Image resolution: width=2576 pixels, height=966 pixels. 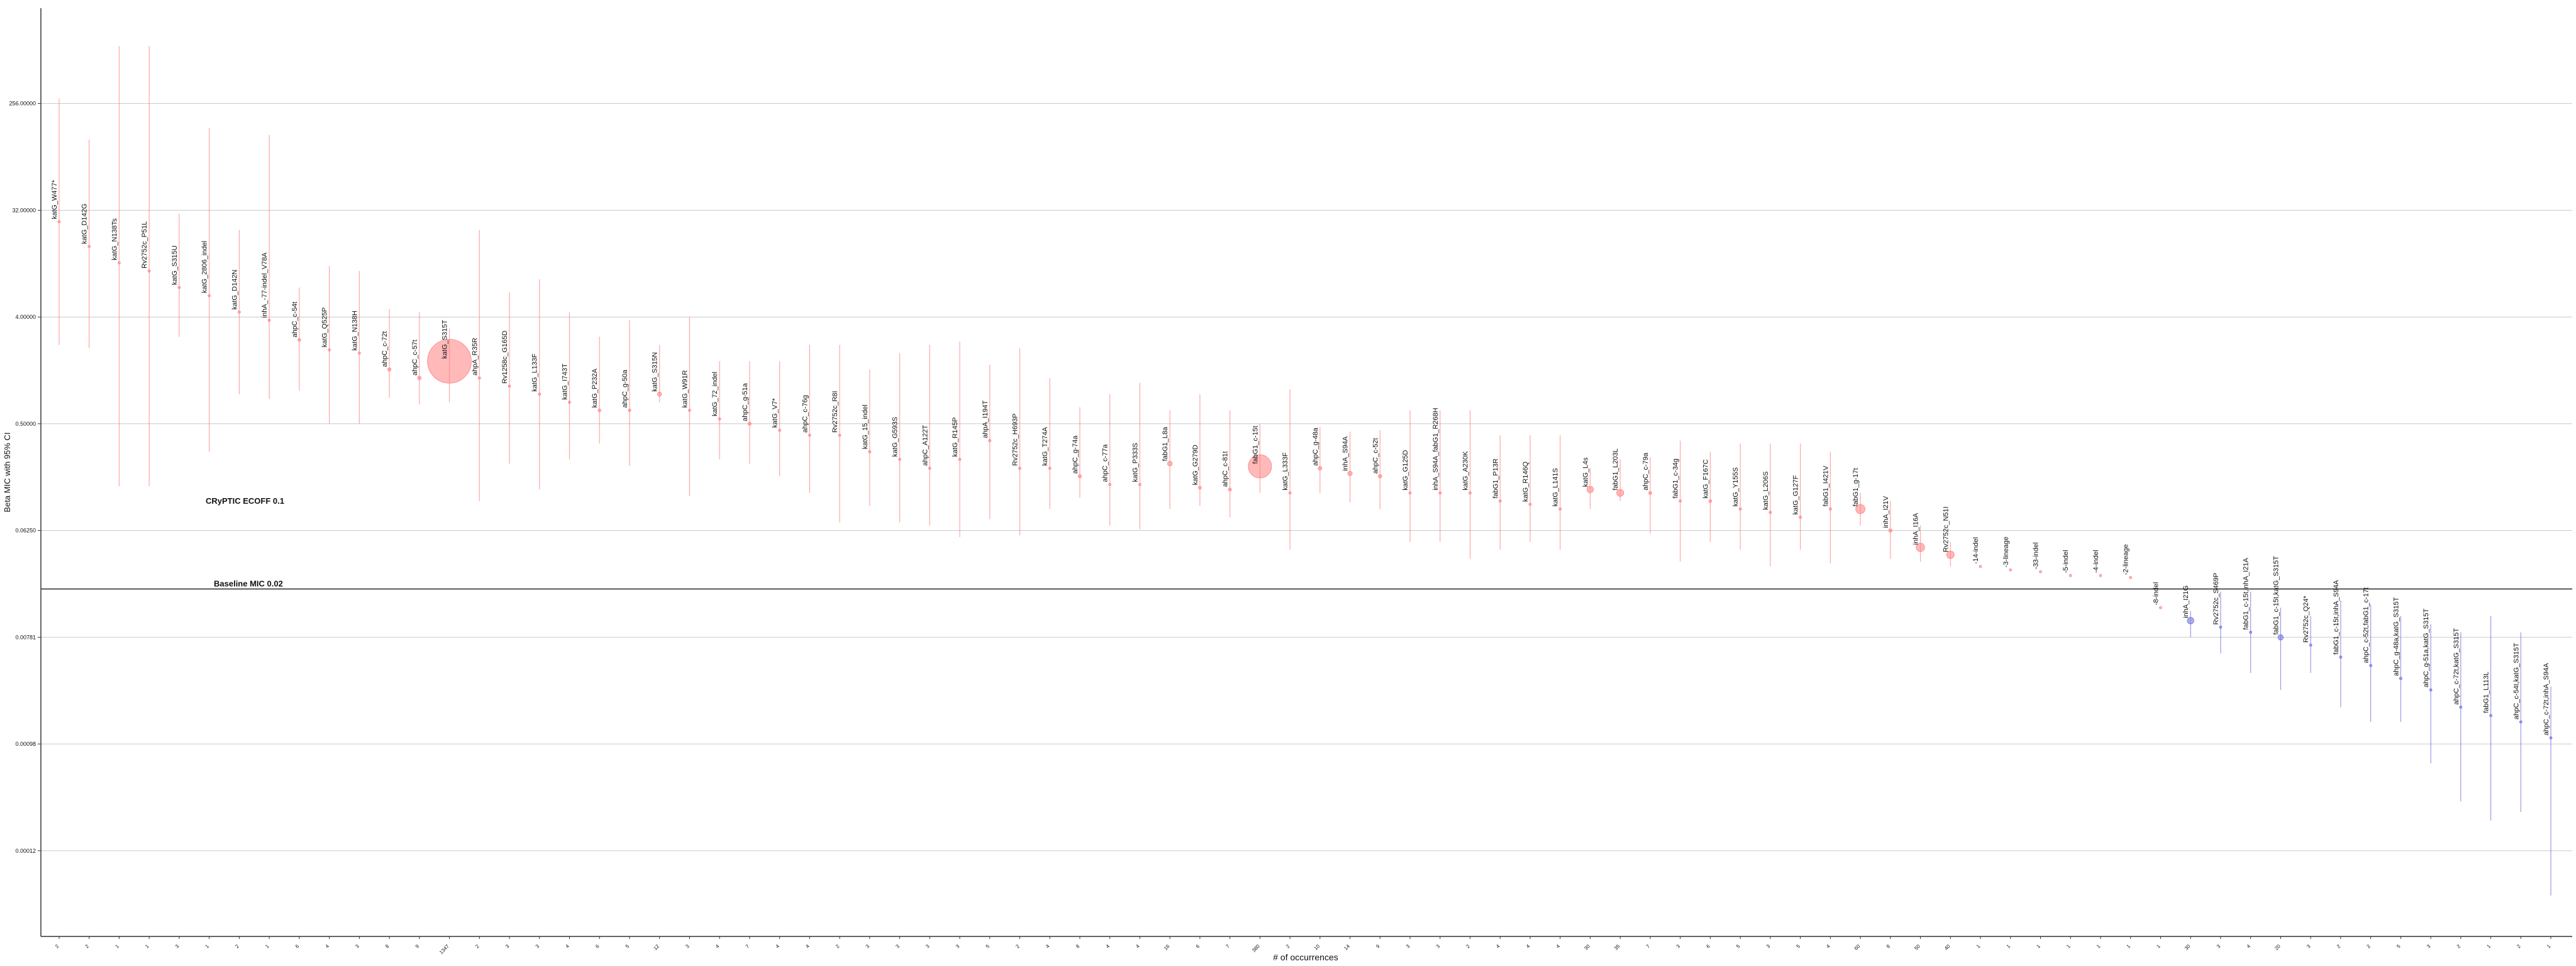 What do you see at coordinates (1526, 481) in the screenshot?
I see `point-label: katG_R146Q` at bounding box center [1526, 481].